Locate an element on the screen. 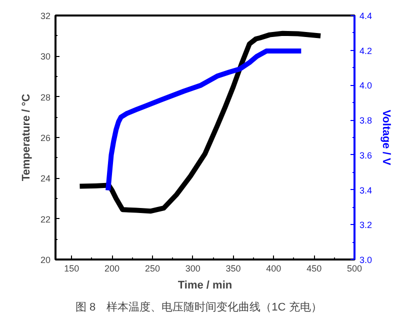 The width and height of the screenshot is (414, 329). y2-tick-label: 4.2 is located at coordinates (366, 51).